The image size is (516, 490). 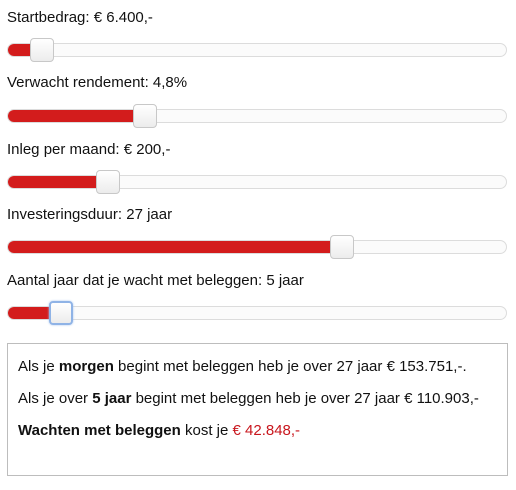 I want to click on duur-slider, so click(x=257, y=247).